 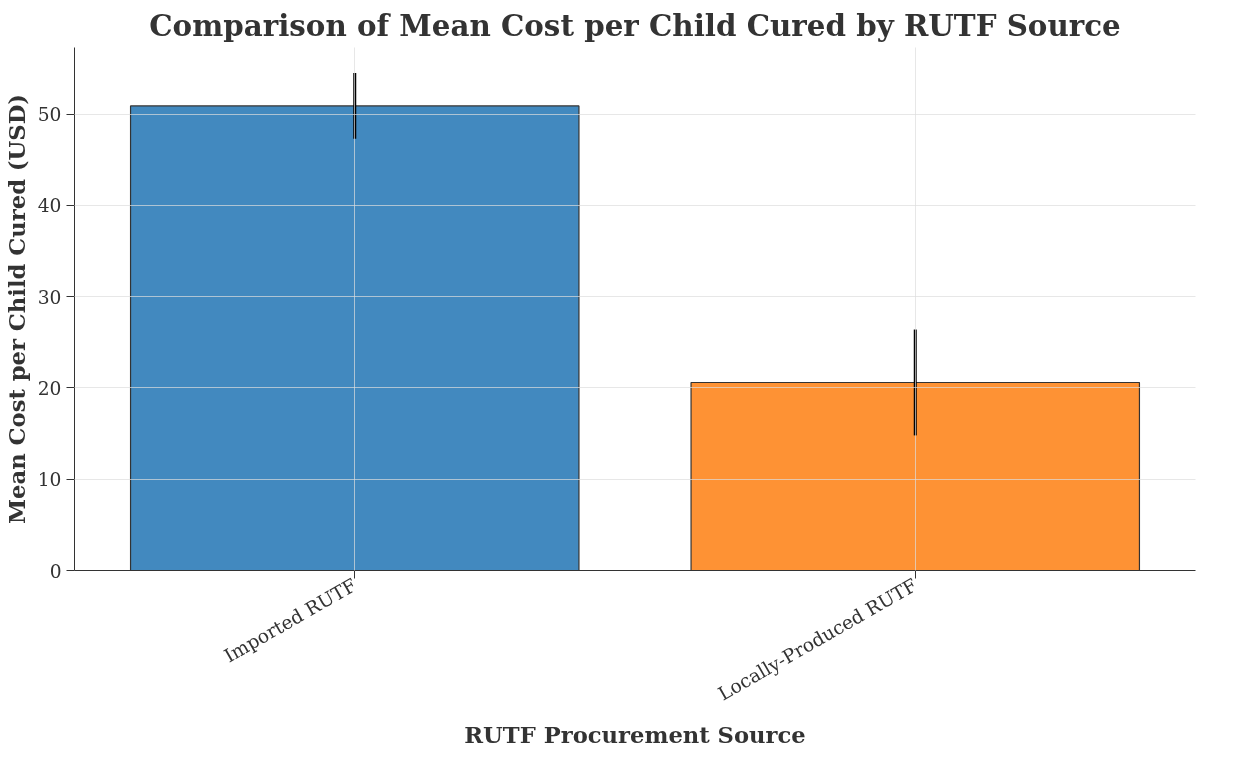 What do you see at coordinates (49, 480) in the screenshot?
I see `y-tick-label: 10` at bounding box center [49, 480].